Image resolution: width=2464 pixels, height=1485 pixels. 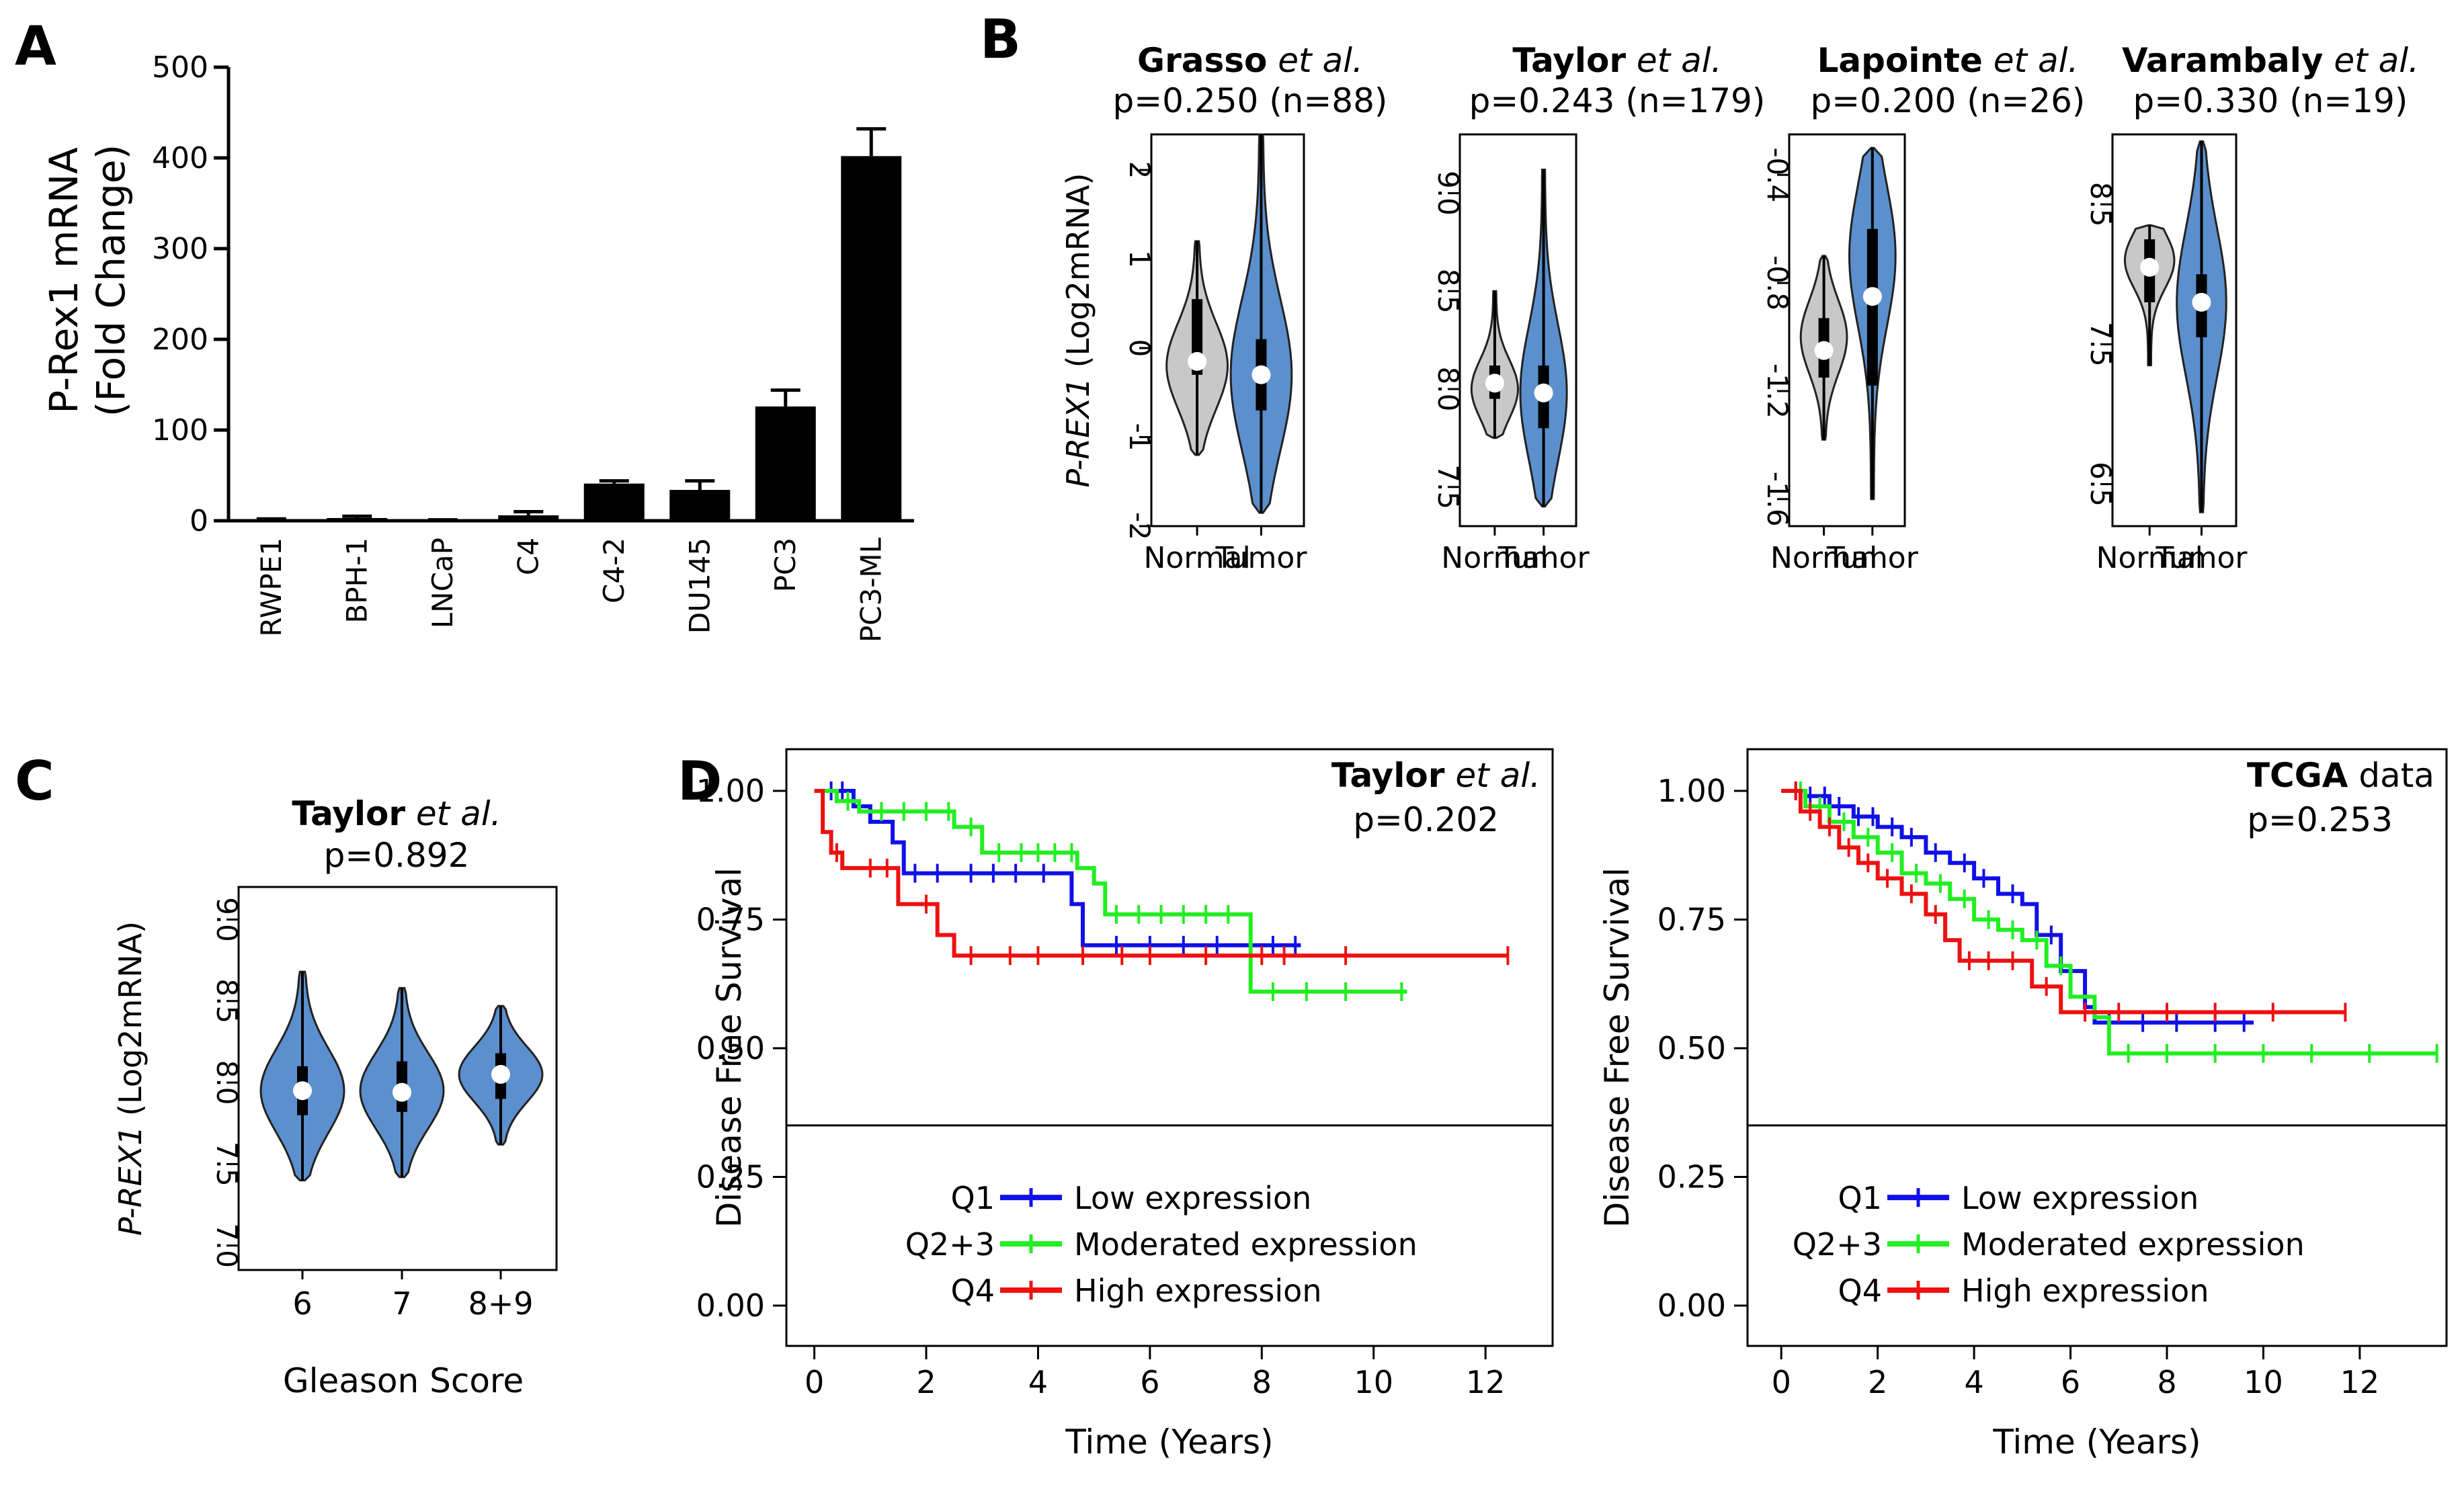 What do you see at coordinates (1139, 170) in the screenshot?
I see `y-tick-label: 2` at bounding box center [1139, 170].